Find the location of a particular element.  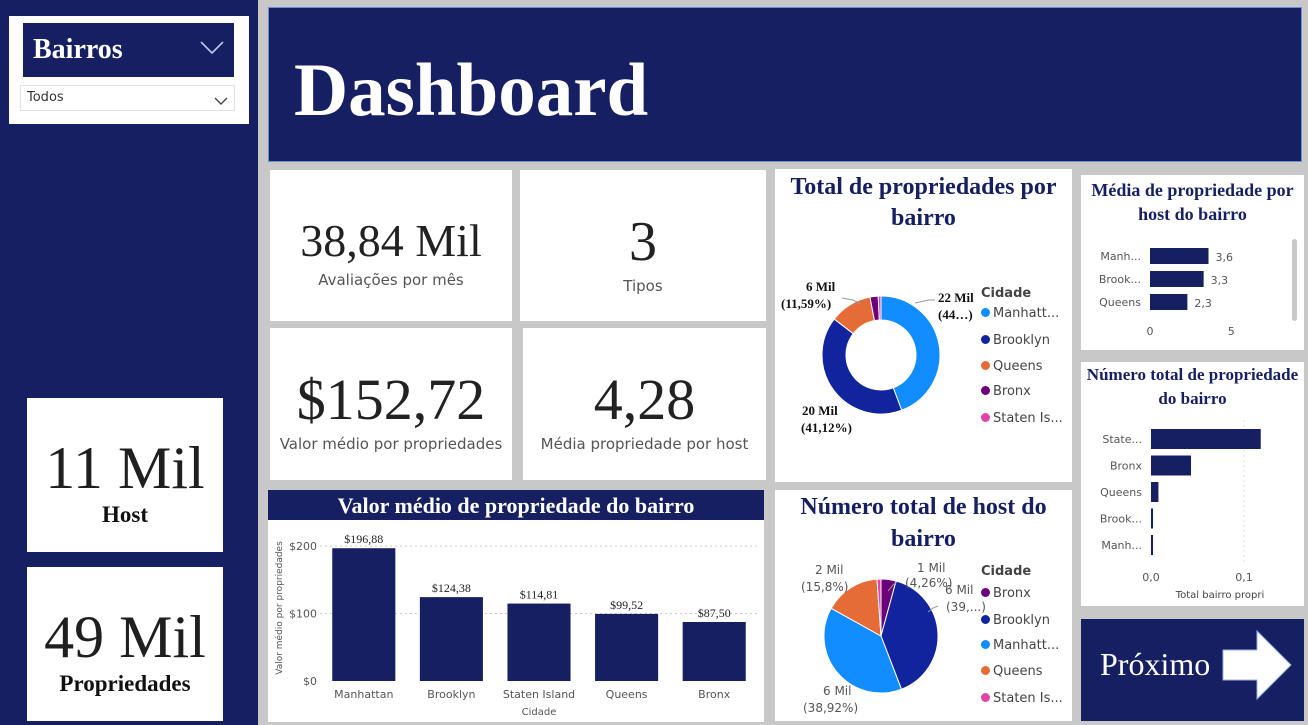

data-label: (4,26%) is located at coordinates (928, 583).